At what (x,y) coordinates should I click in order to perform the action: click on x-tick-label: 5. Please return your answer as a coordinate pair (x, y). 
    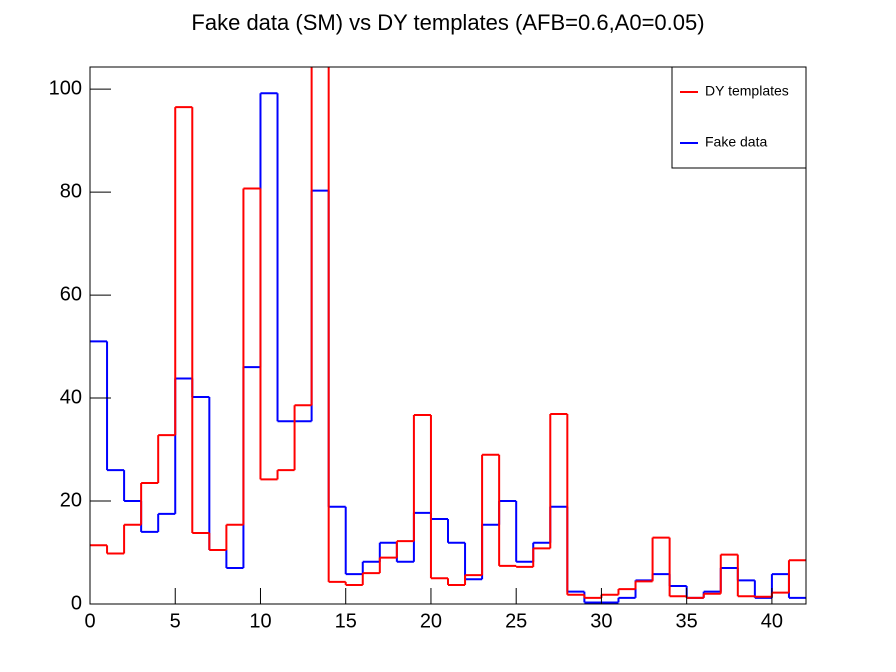
    Looking at the image, I should click on (175, 621).